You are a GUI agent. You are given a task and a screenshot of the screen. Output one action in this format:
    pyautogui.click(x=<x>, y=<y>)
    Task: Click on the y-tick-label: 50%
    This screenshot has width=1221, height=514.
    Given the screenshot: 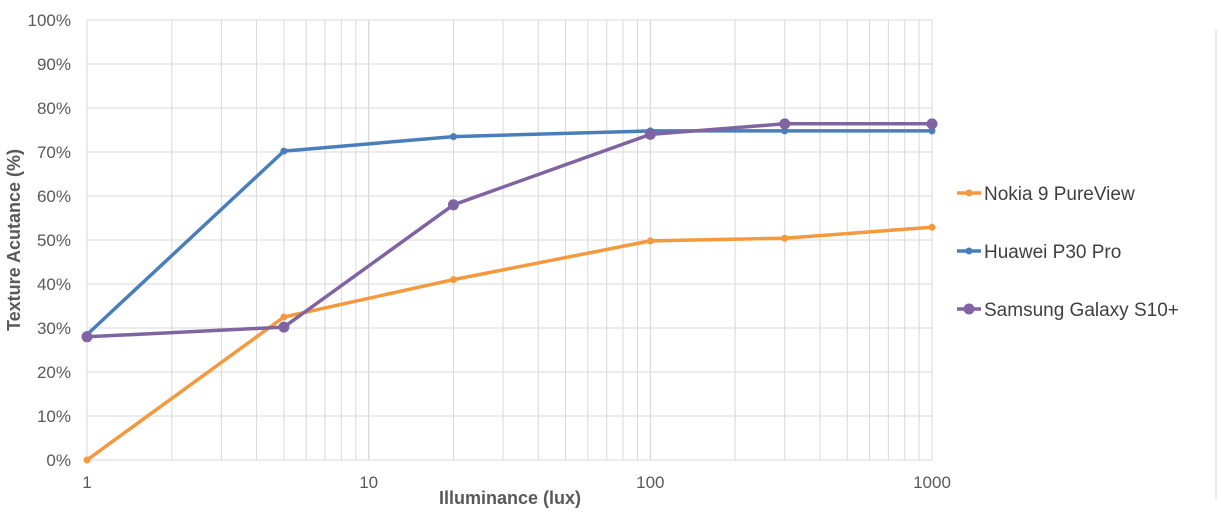 What is the action you would take?
    pyautogui.click(x=54, y=240)
    